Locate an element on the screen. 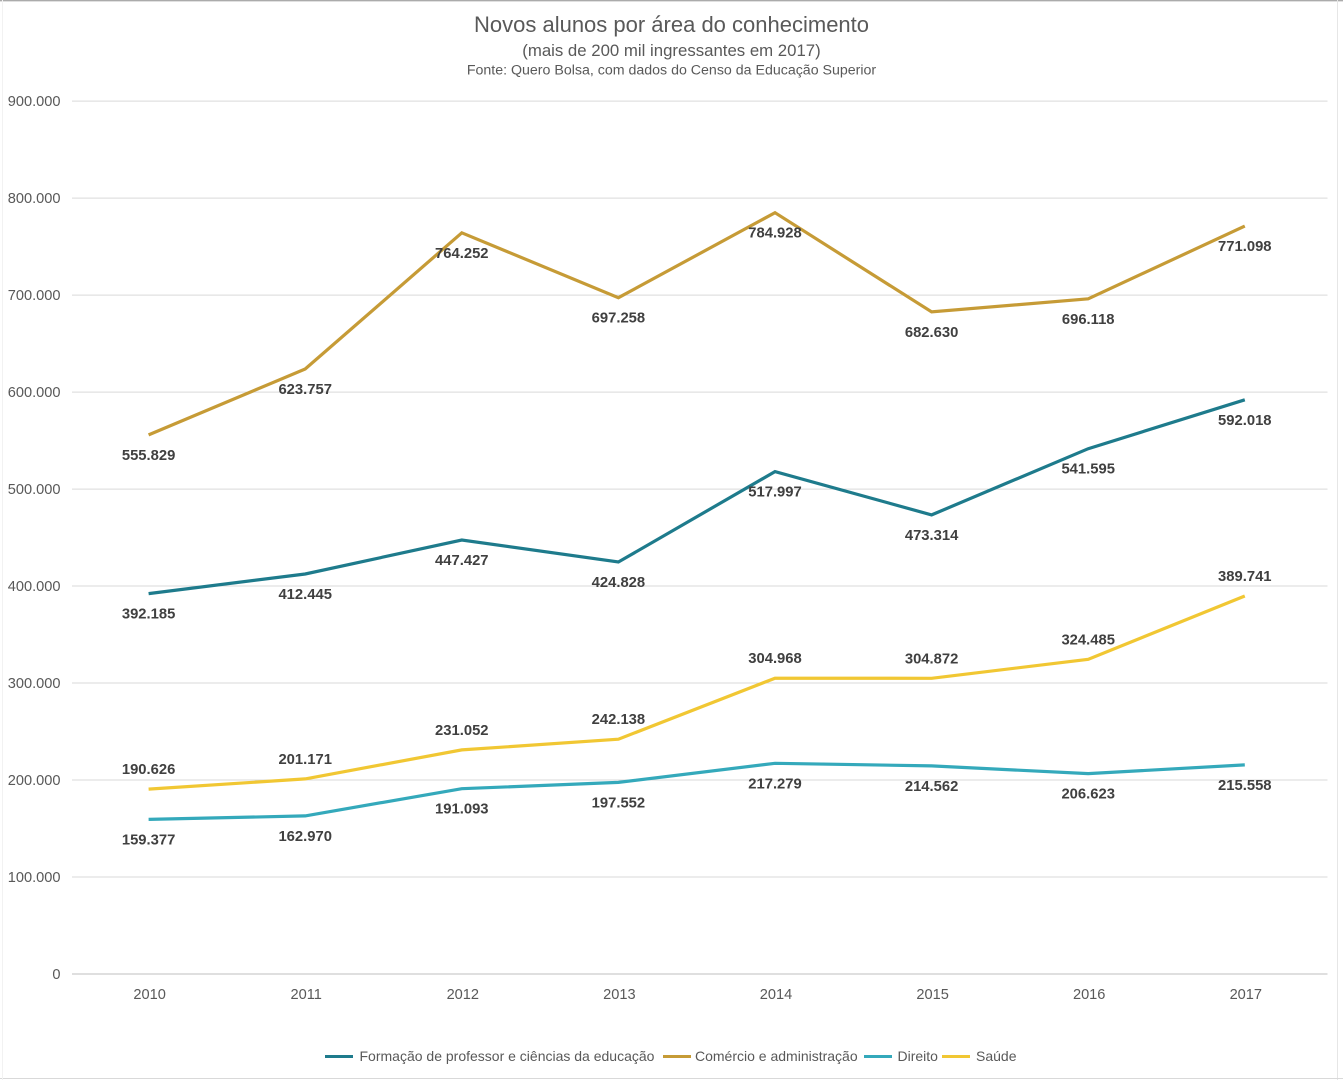  svg-text: 555.829 is located at coordinates (149, 456).